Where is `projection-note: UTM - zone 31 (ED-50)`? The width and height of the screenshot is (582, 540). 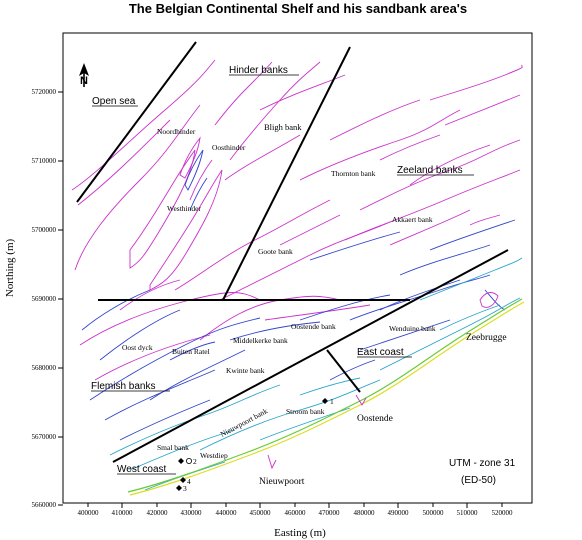 projection-note: UTM - zone 31 (ED-50) is located at coordinates (482, 472).